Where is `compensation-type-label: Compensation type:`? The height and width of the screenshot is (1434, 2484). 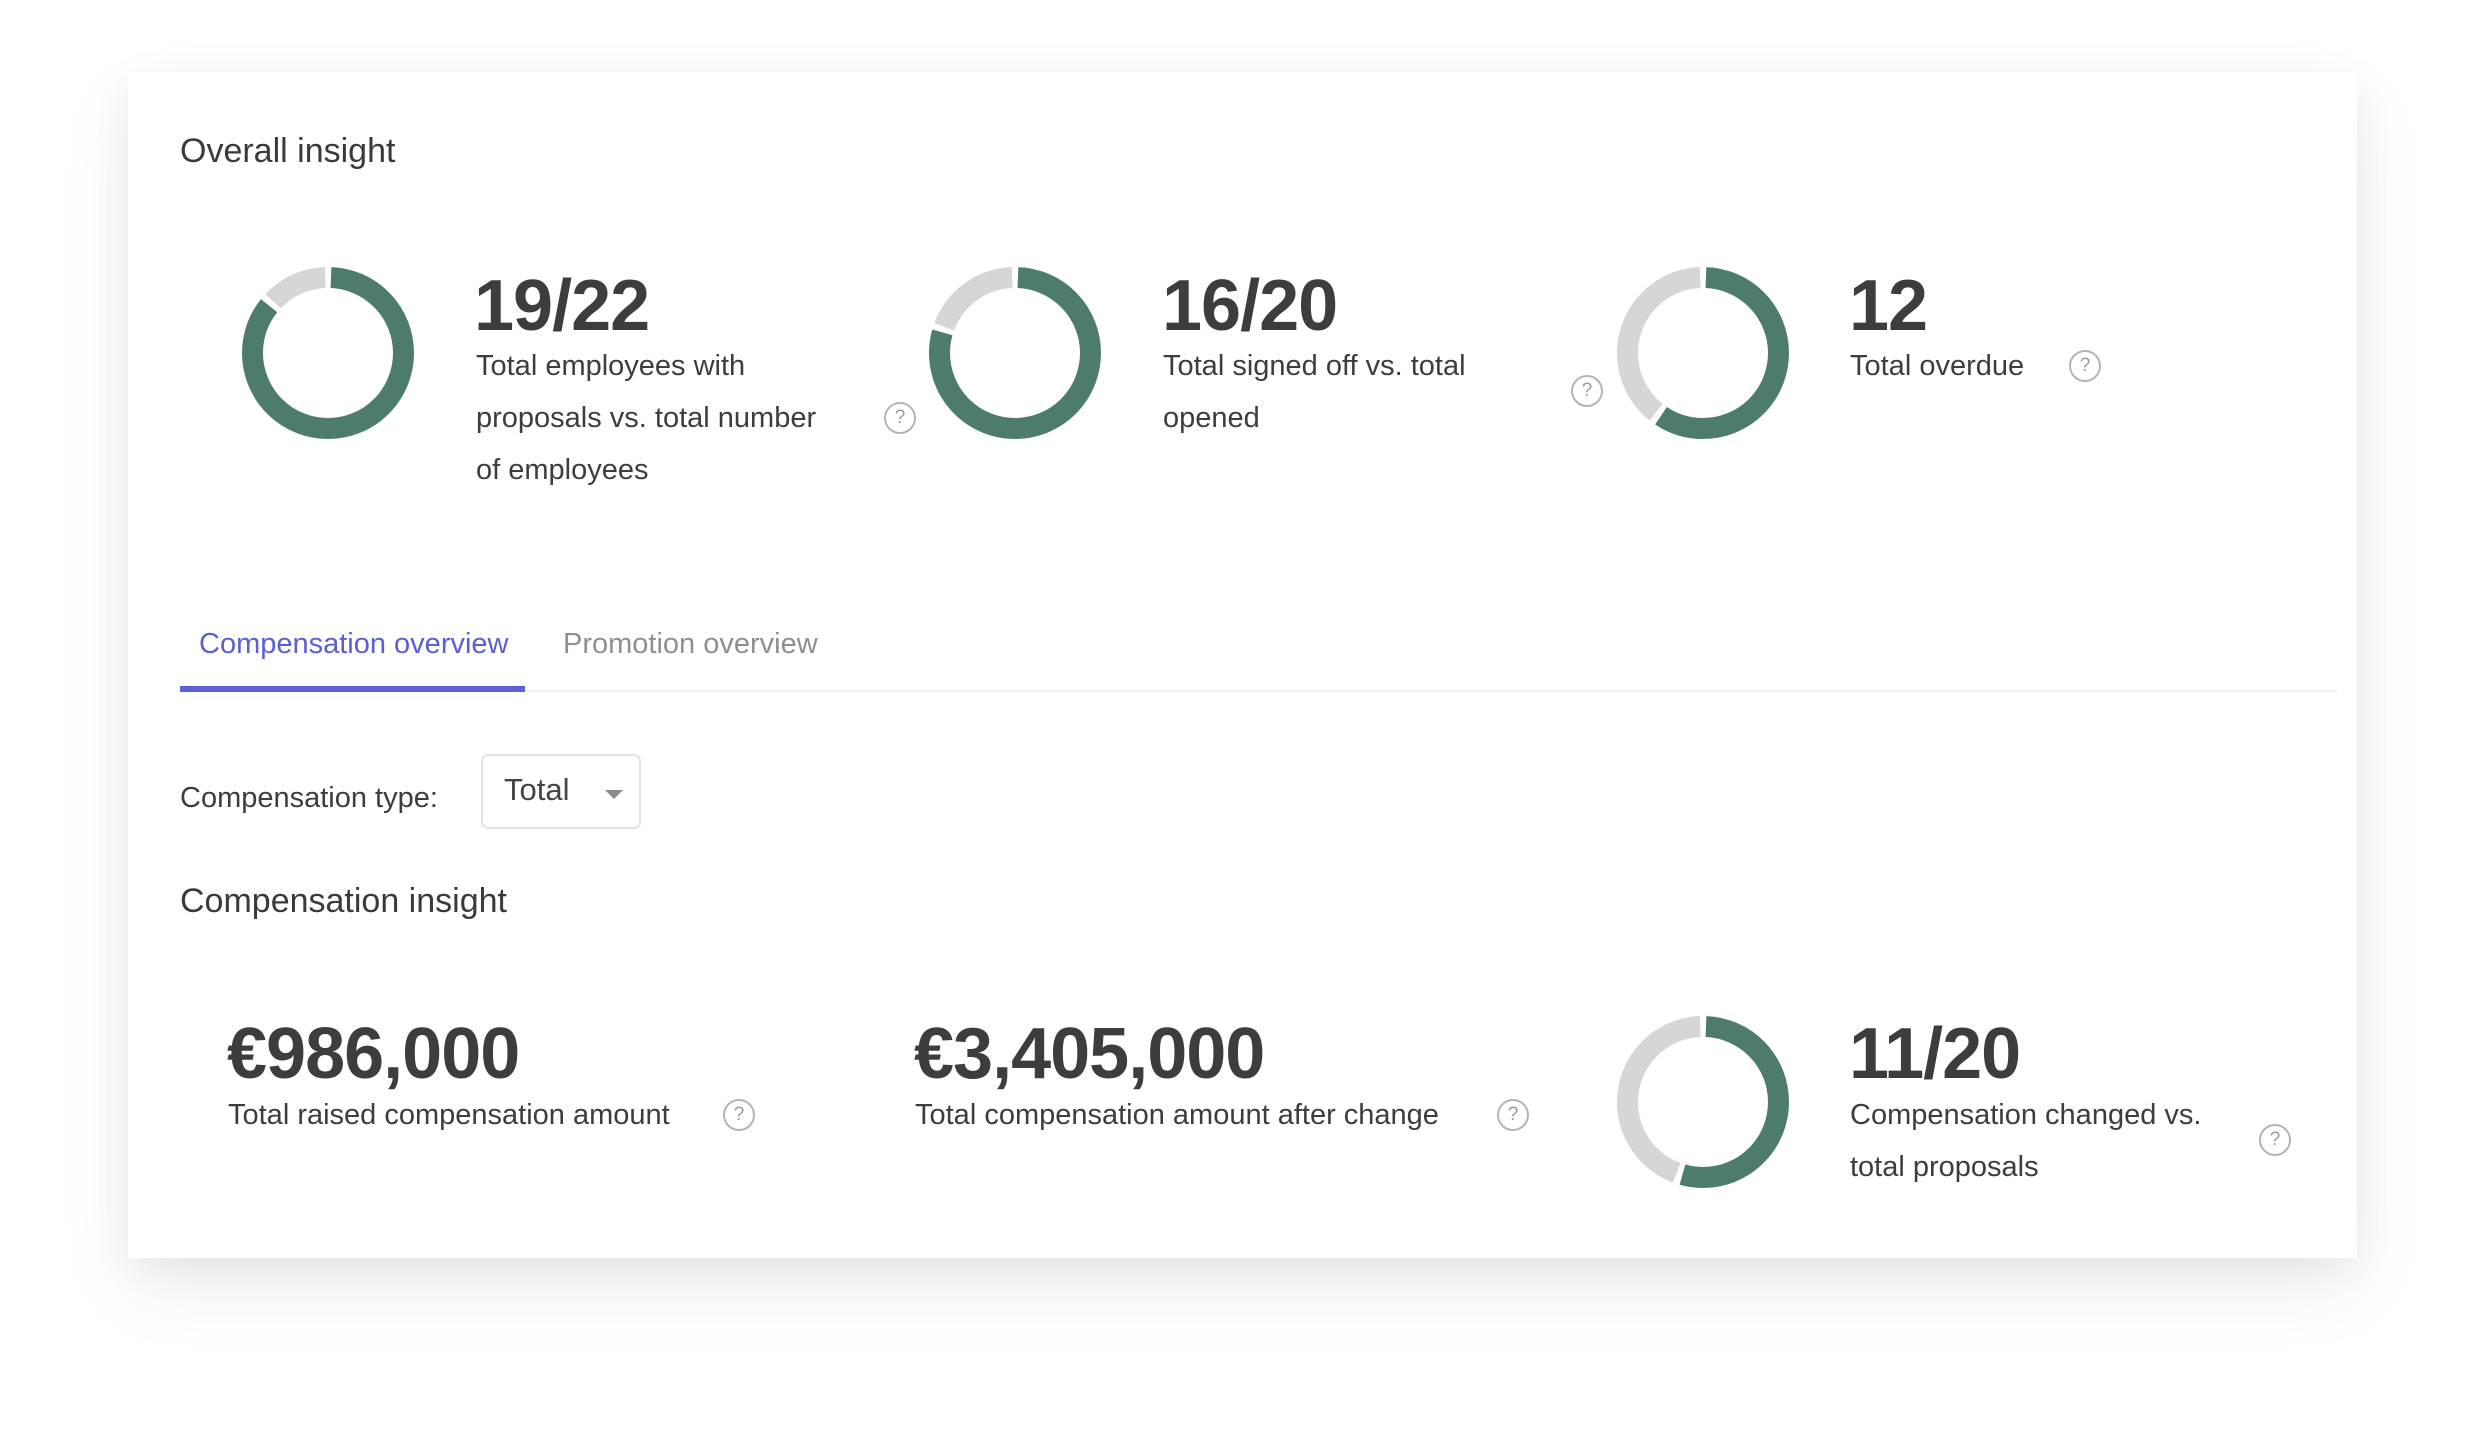 compensation-type-label: Compensation type: is located at coordinates (309, 798).